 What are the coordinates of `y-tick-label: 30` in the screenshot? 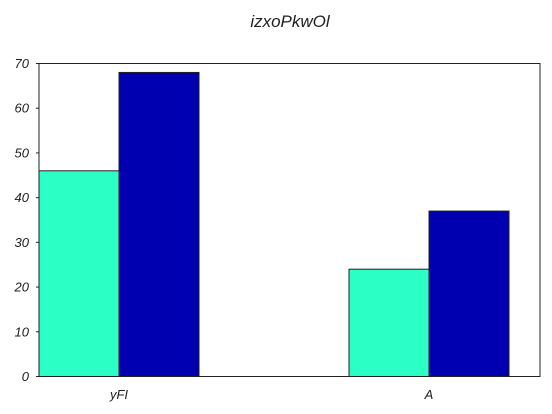 It's located at (22, 242).